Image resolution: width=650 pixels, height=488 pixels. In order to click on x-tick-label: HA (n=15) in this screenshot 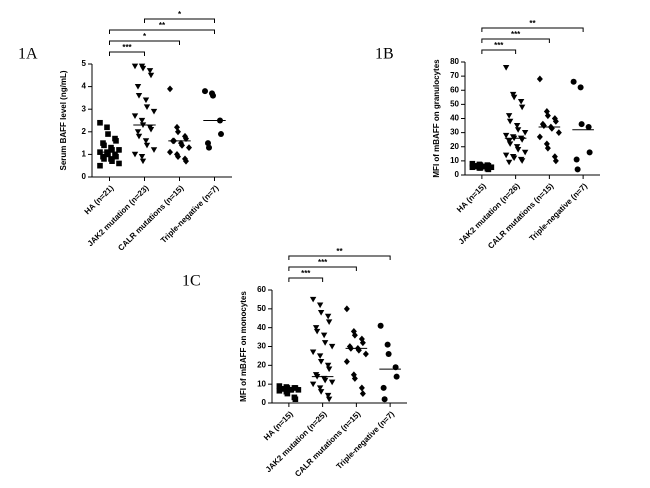, I will do `click(278, 425)`.